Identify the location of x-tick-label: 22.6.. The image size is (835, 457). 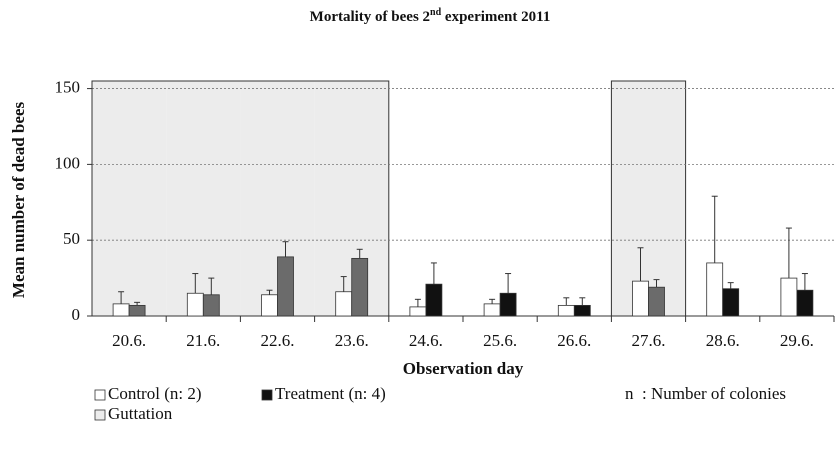
(278, 340).